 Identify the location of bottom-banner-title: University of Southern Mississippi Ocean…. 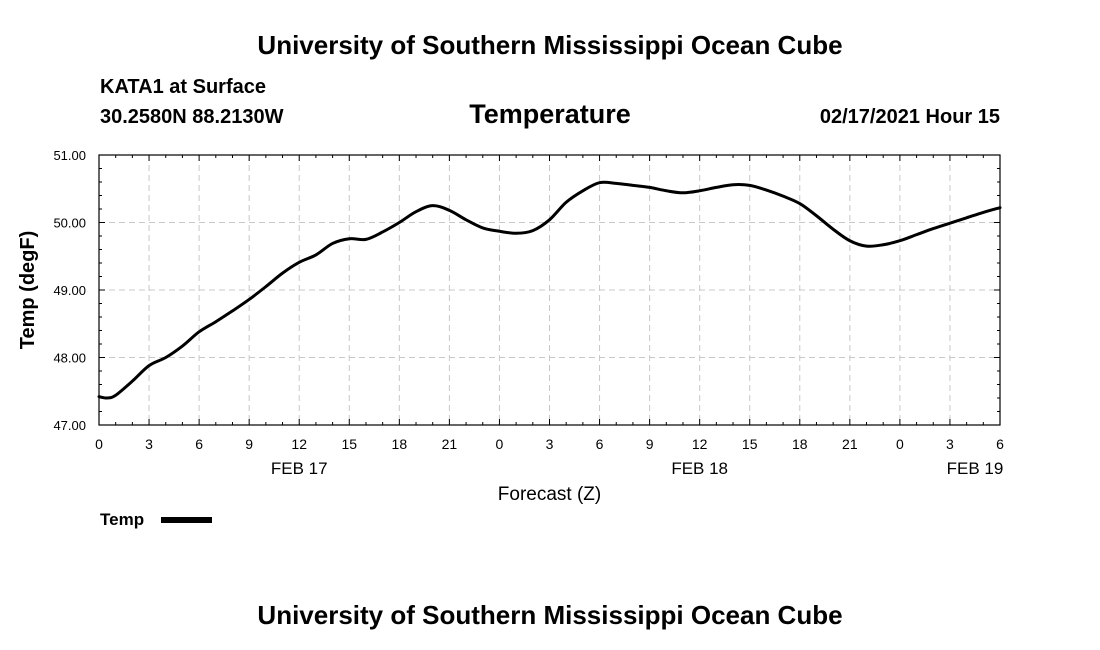
(550, 615).